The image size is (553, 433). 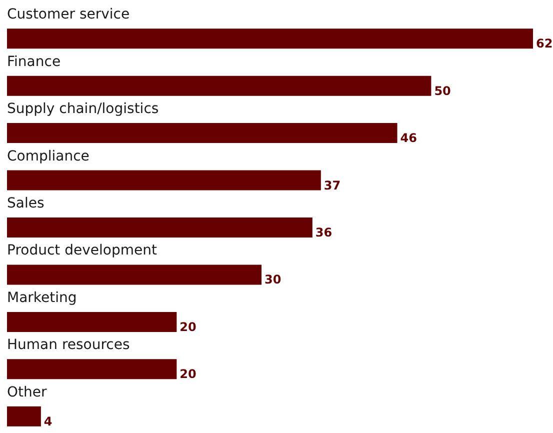 I want to click on data-label: 37, so click(x=332, y=185).